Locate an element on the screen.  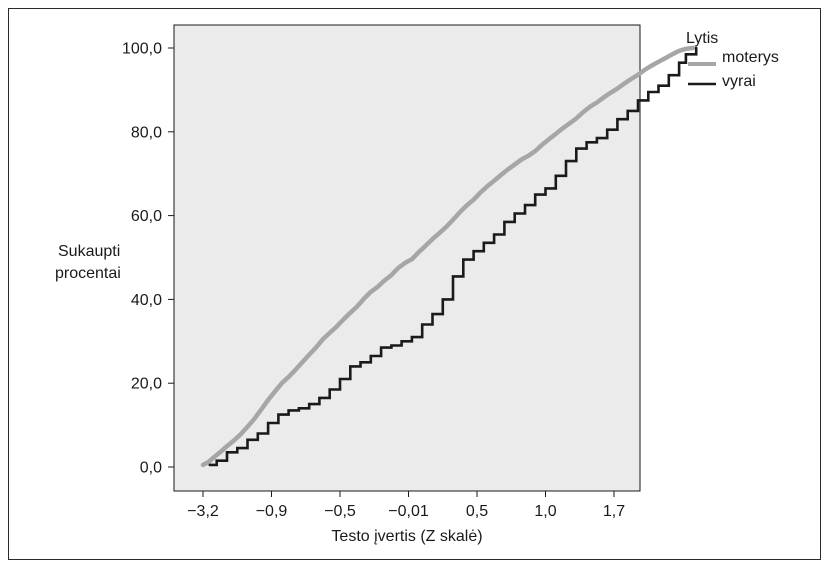
legend: Lytis moterys vyrai is located at coordinates (732, 60).